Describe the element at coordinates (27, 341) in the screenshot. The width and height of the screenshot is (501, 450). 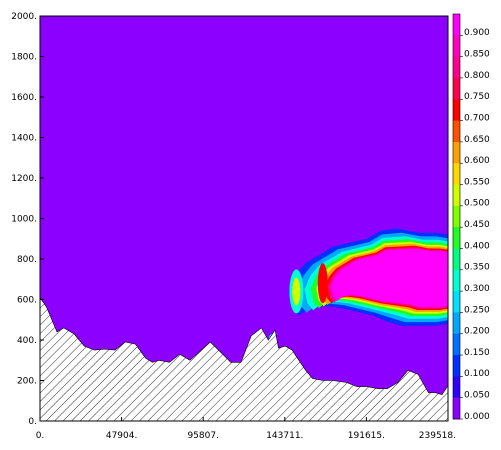
I see `y-tick-label: 400.` at that location.